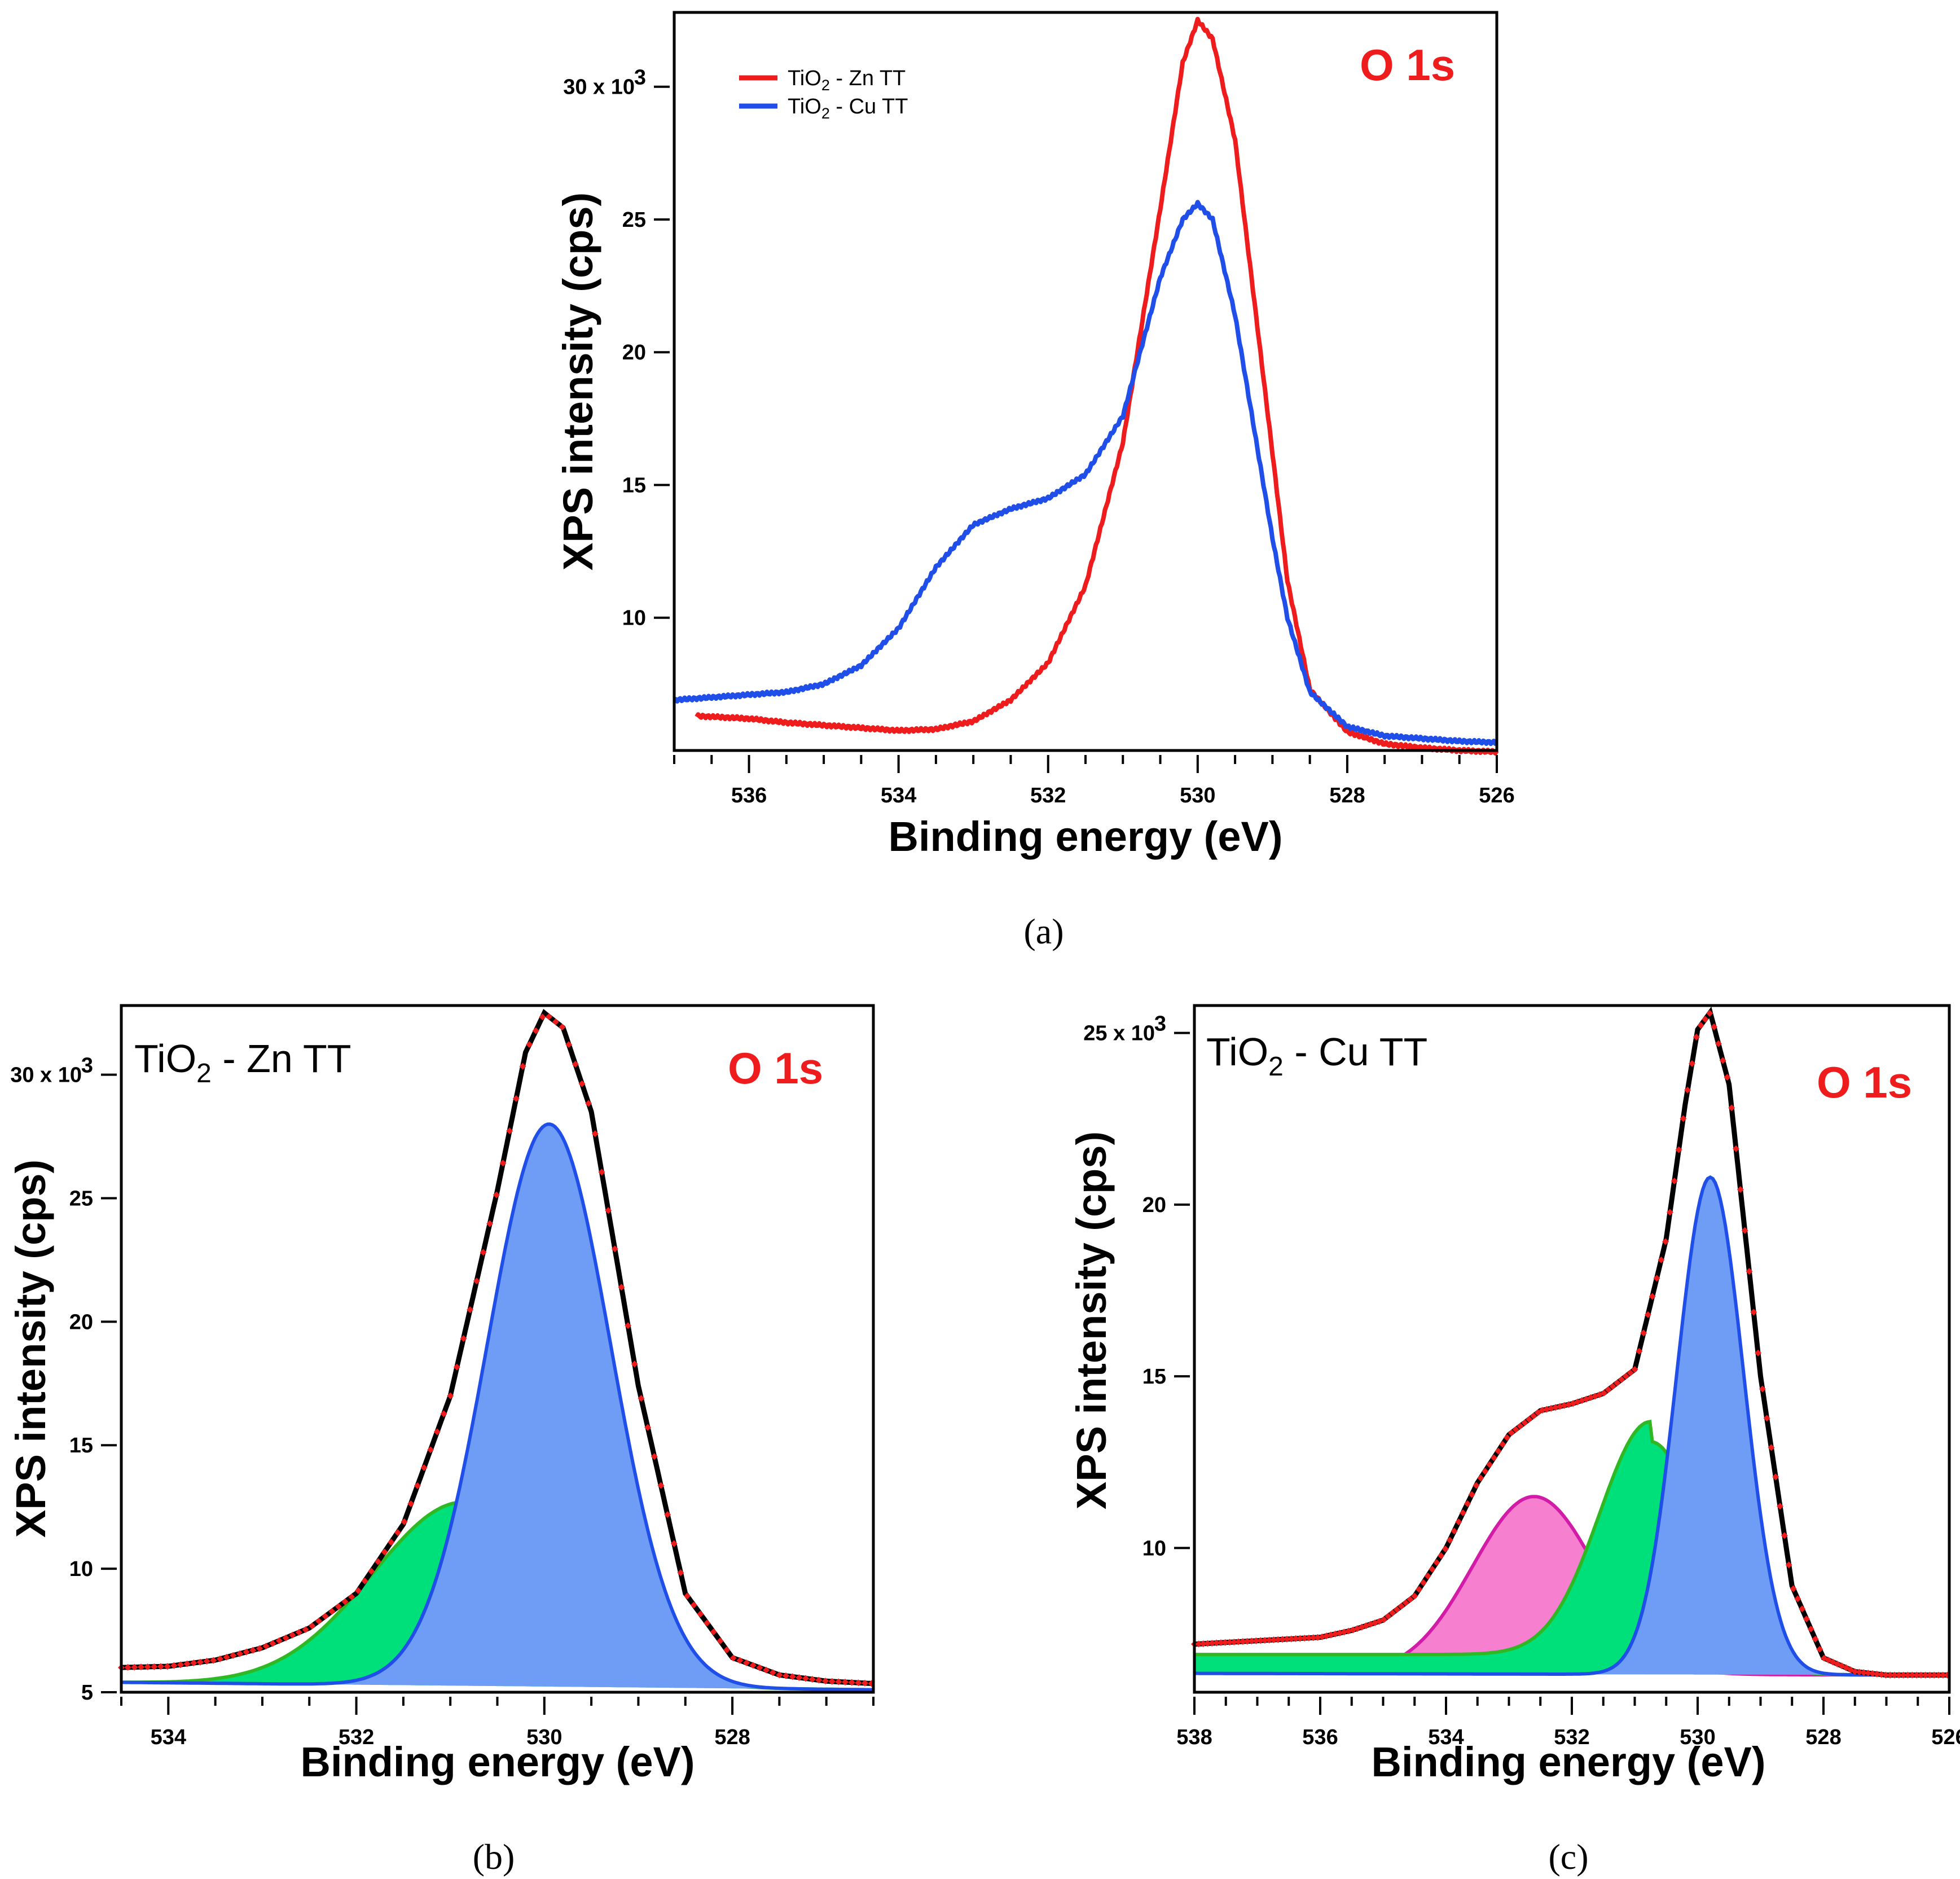 This screenshot has width=1960, height=1879. What do you see at coordinates (1154, 1205) in the screenshot?
I see `panel-c-ytick-label: 20` at bounding box center [1154, 1205].